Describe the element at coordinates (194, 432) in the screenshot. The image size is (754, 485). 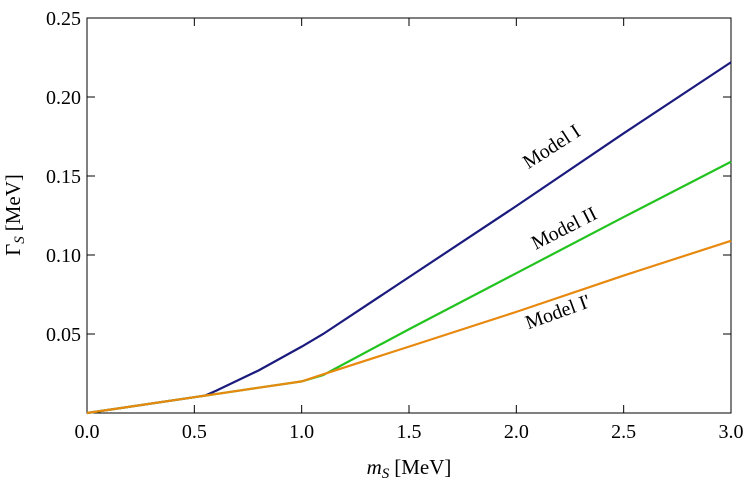
I see `x-tick-label: 0.5` at that location.